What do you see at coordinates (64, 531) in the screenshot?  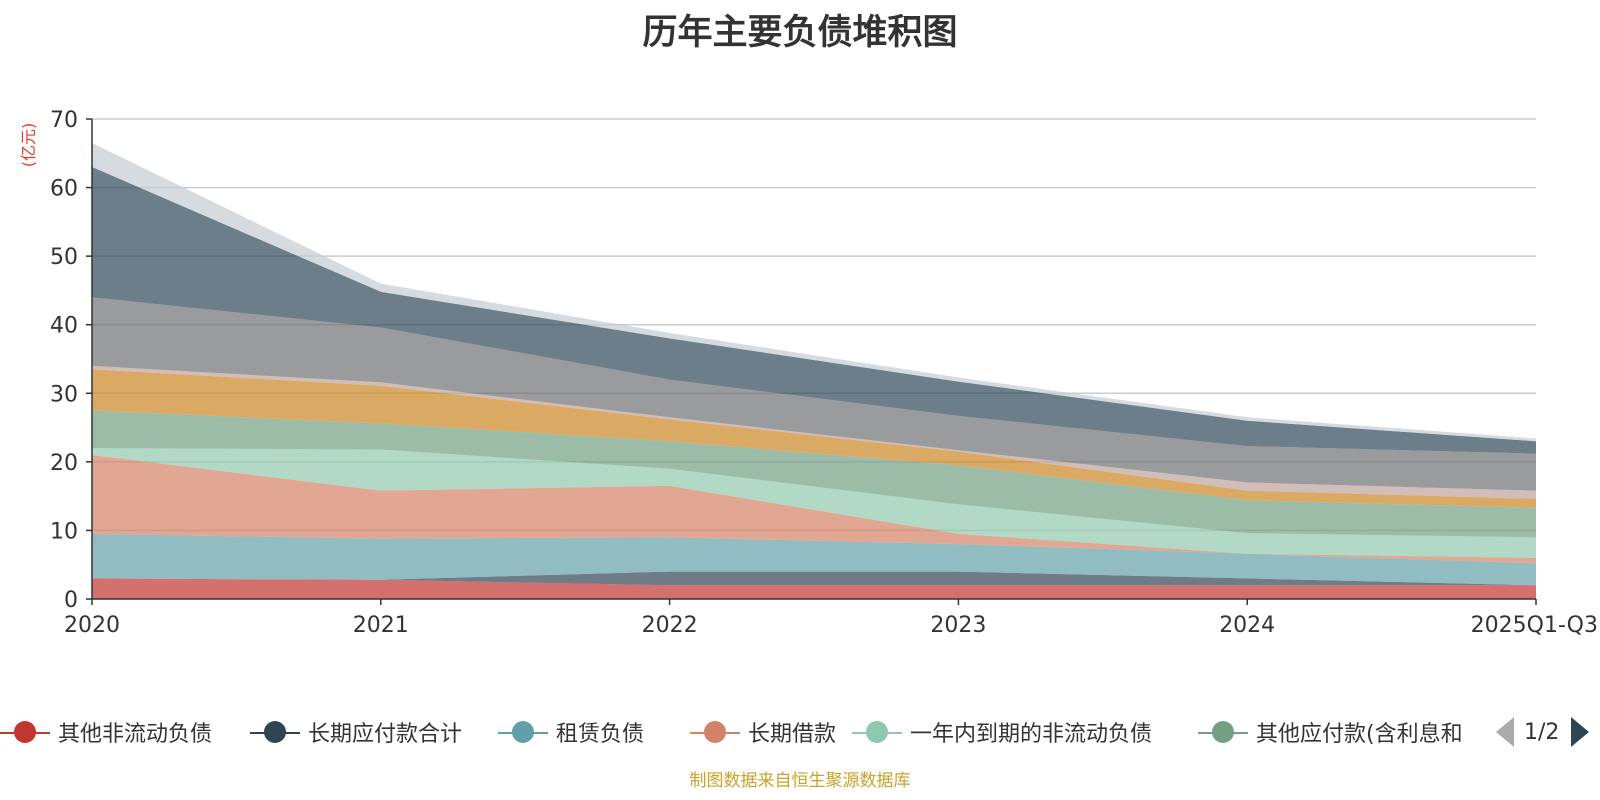 I see `y-tick-label: 10` at bounding box center [64, 531].